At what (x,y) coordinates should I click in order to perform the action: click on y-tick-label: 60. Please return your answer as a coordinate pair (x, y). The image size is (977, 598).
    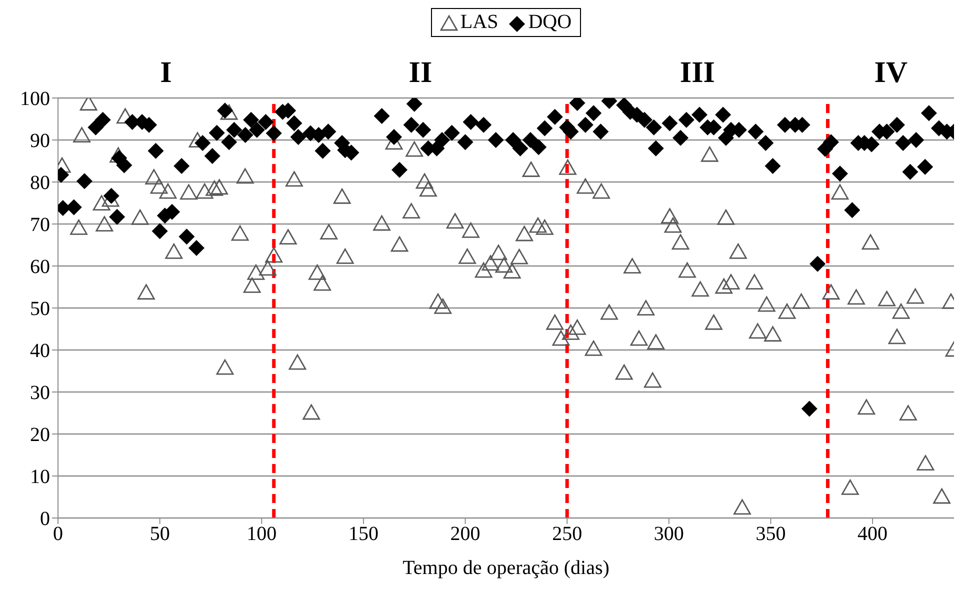
    Looking at the image, I should click on (40, 267).